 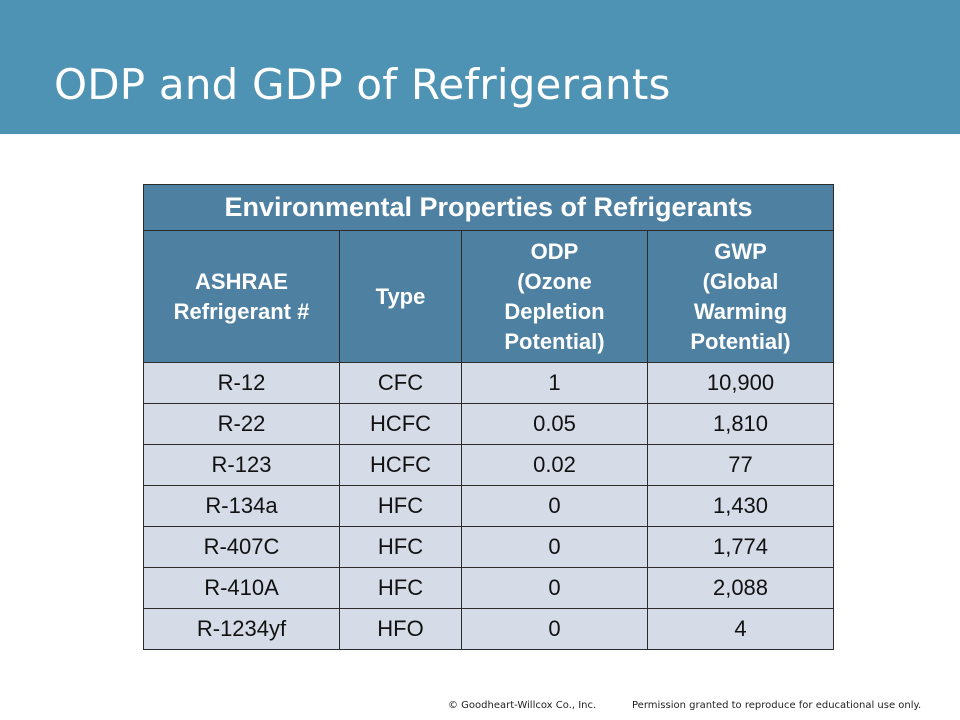 I want to click on header-line: (Global, so click(x=740, y=281).